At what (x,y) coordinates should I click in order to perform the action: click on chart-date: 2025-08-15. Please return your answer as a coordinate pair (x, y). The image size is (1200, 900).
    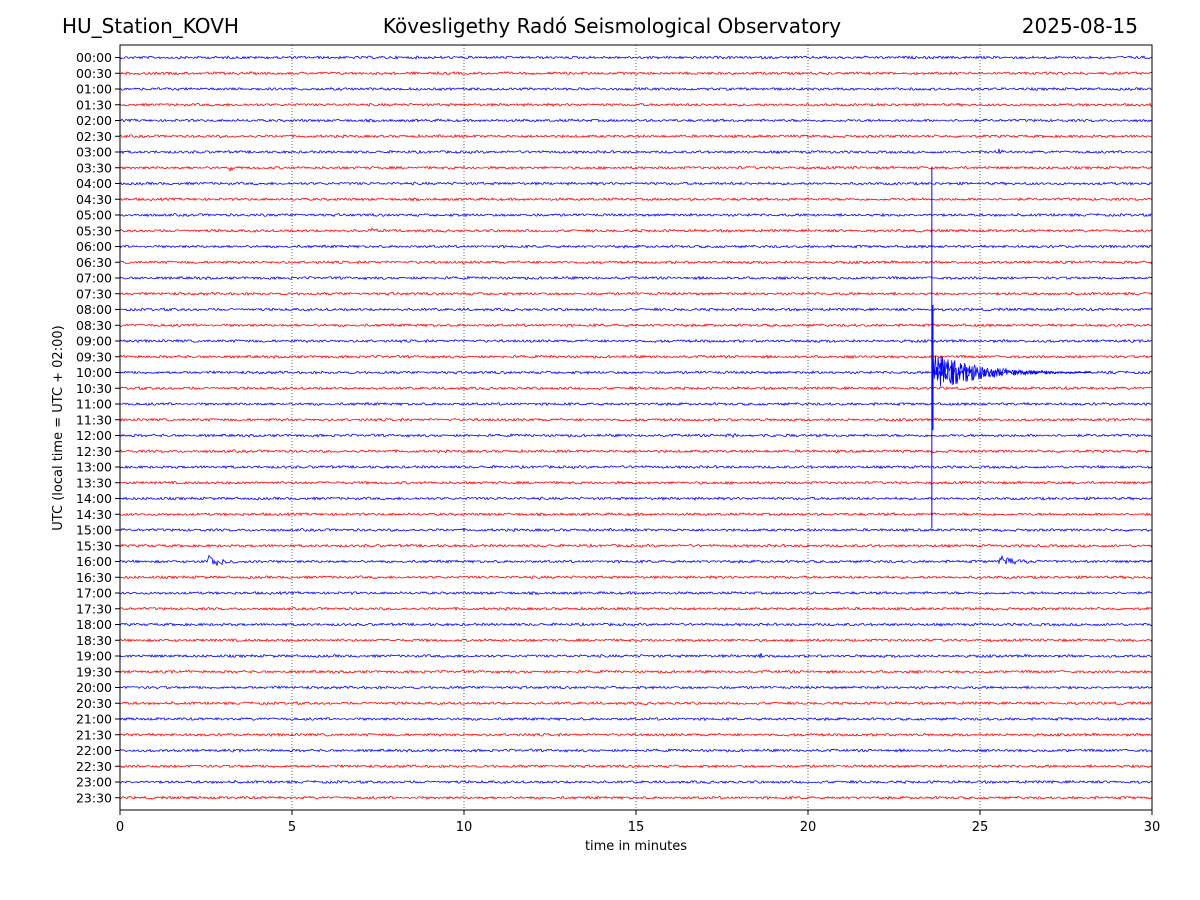
    Looking at the image, I should click on (1079, 26).